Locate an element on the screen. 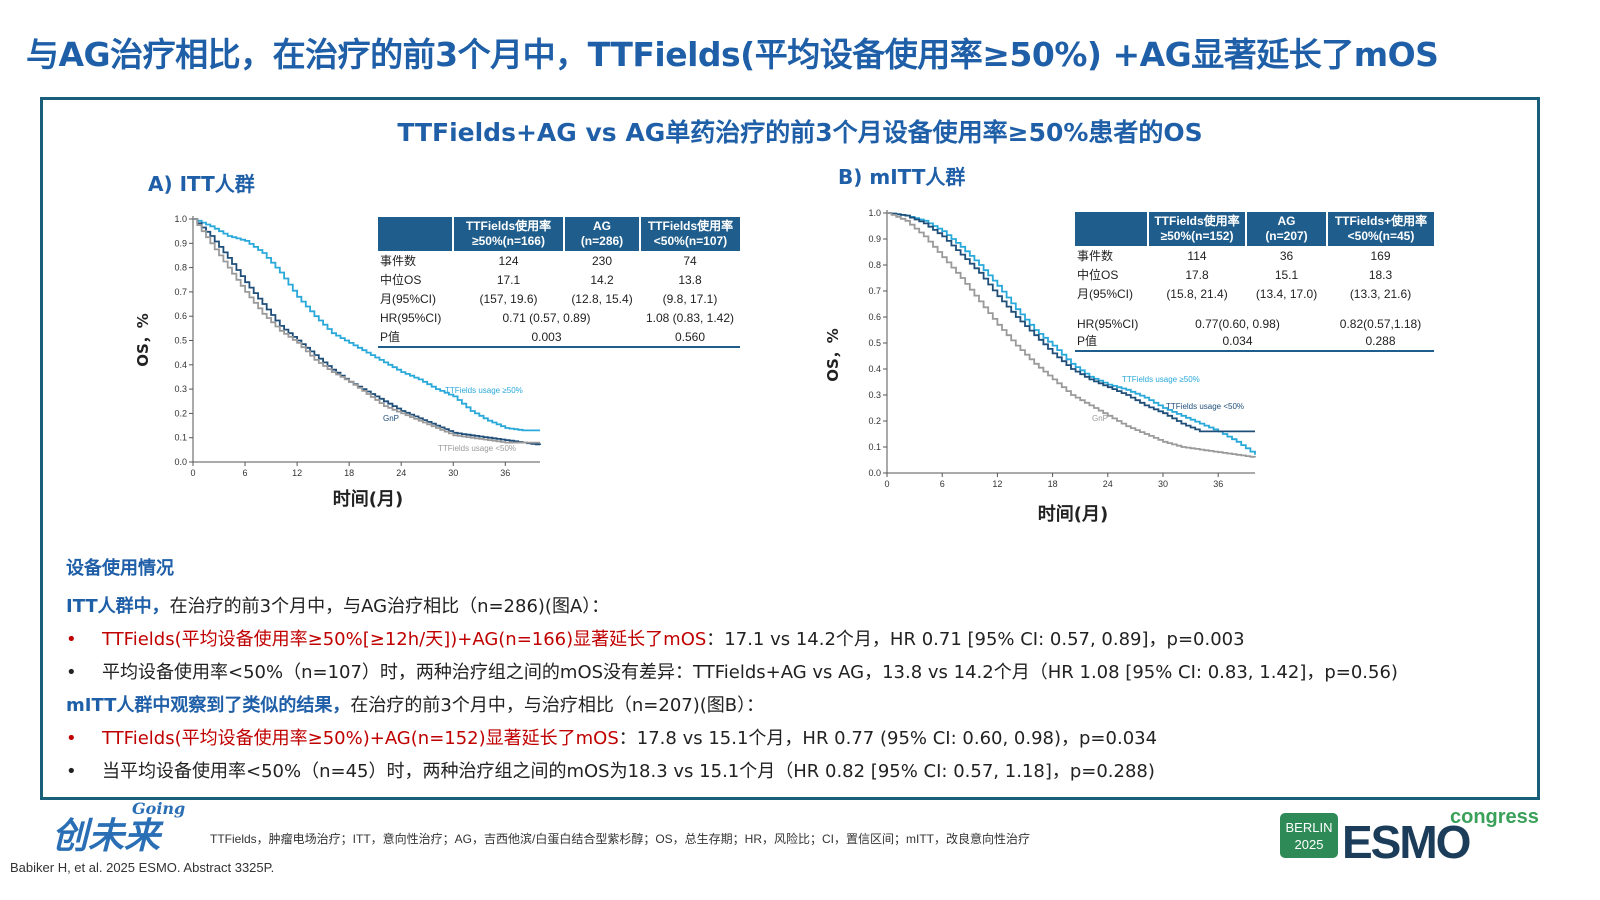 Image resolution: width=1600 pixels, height=900 pixels. panel-b-label: B) mITT人群 is located at coordinates (902, 177).